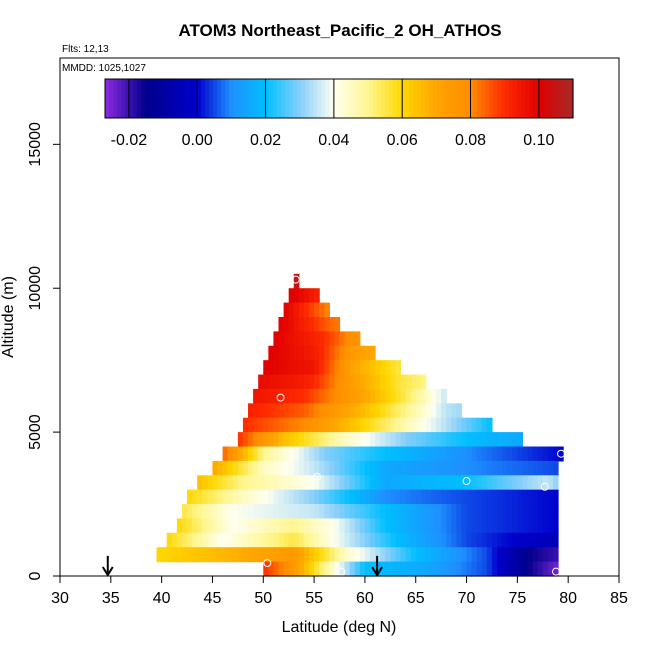  What do you see at coordinates (107, 566) in the screenshot?
I see `arrow-icon` at bounding box center [107, 566].